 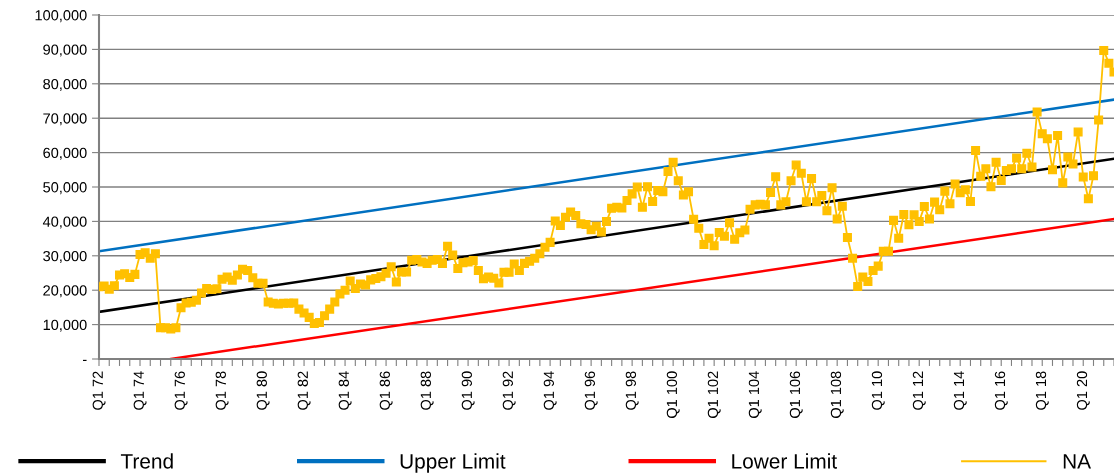 I want to click on legend-label: Lower Limit, so click(x=784, y=461).